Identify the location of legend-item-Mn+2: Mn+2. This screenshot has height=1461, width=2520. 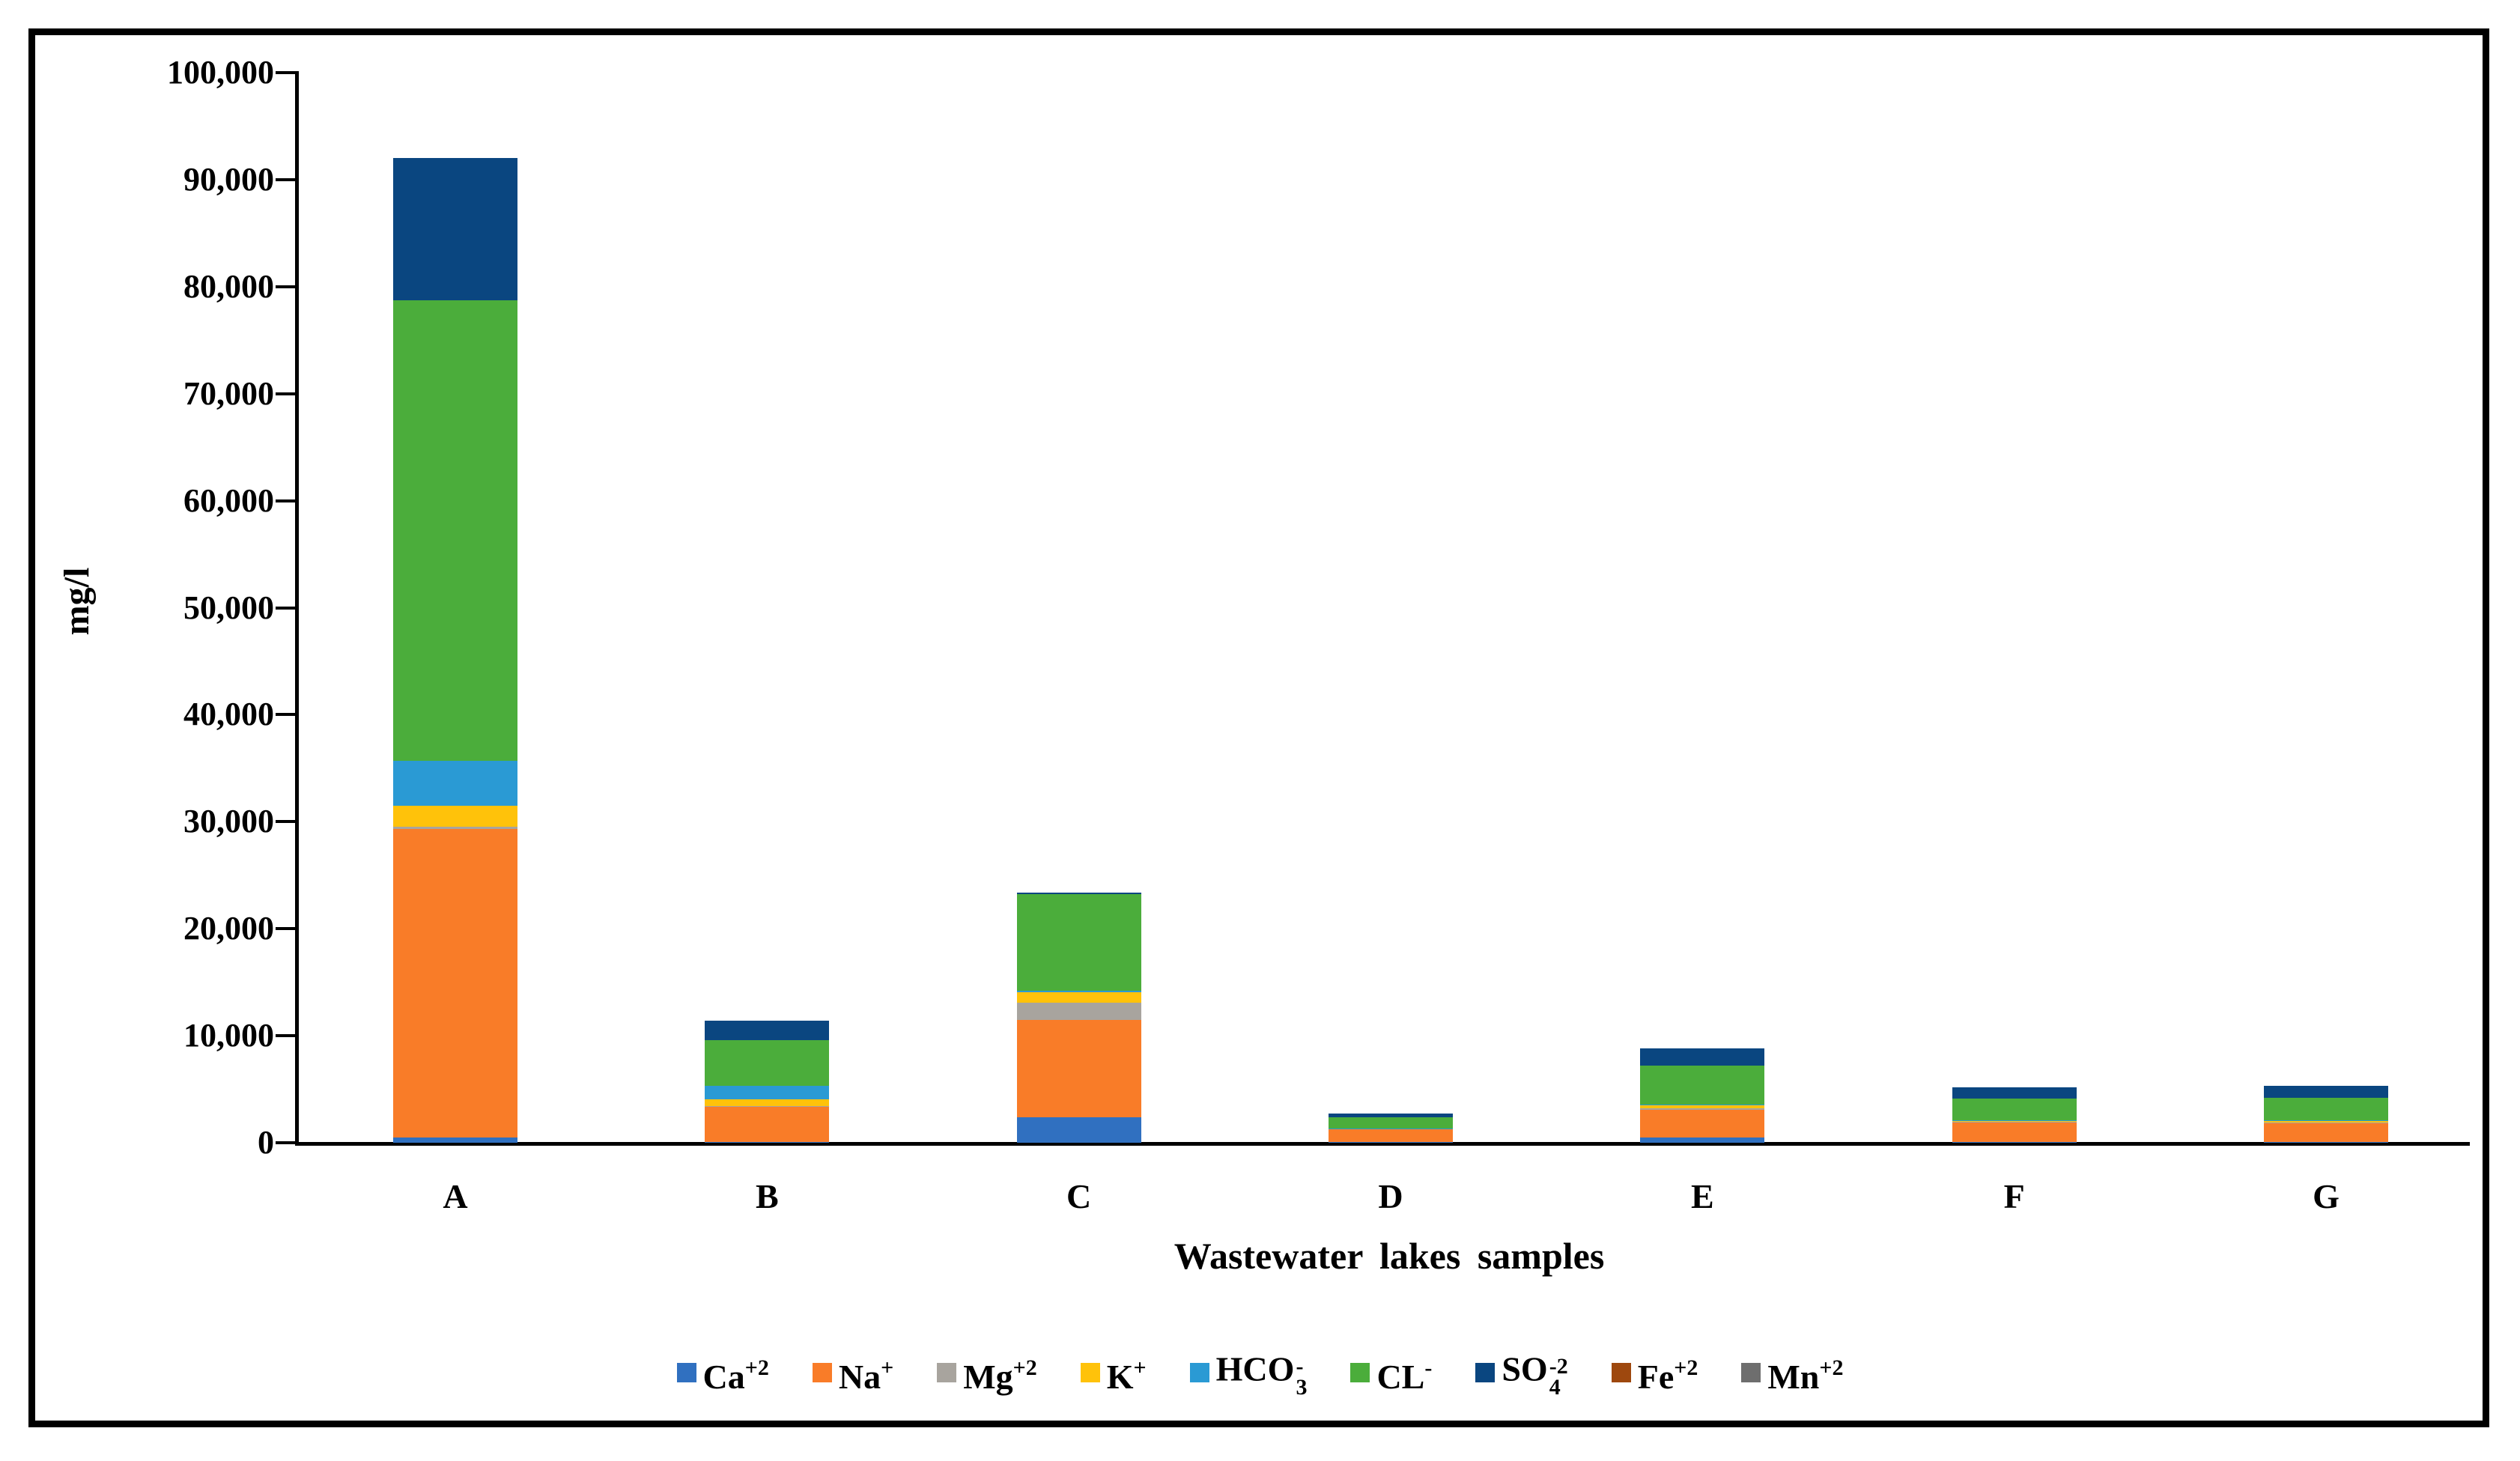
(1792, 1372).